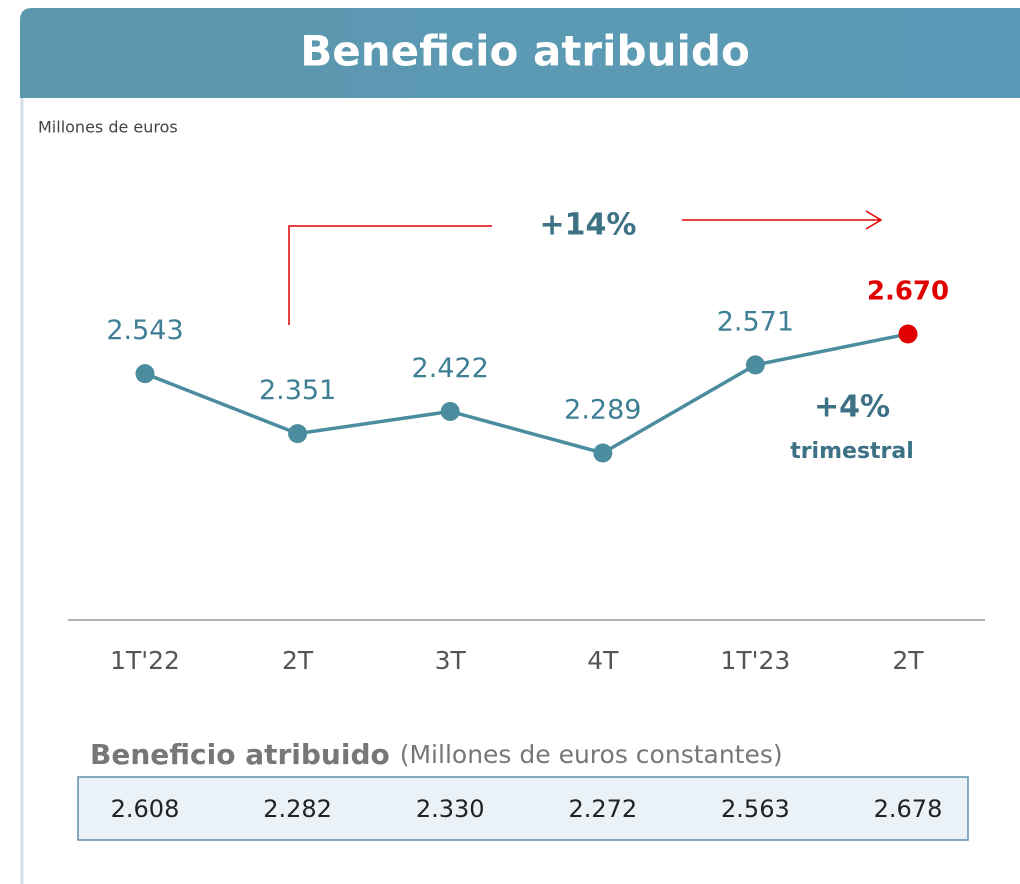  What do you see at coordinates (451, 660) in the screenshot?
I see `x-tick-label: 3T` at bounding box center [451, 660].